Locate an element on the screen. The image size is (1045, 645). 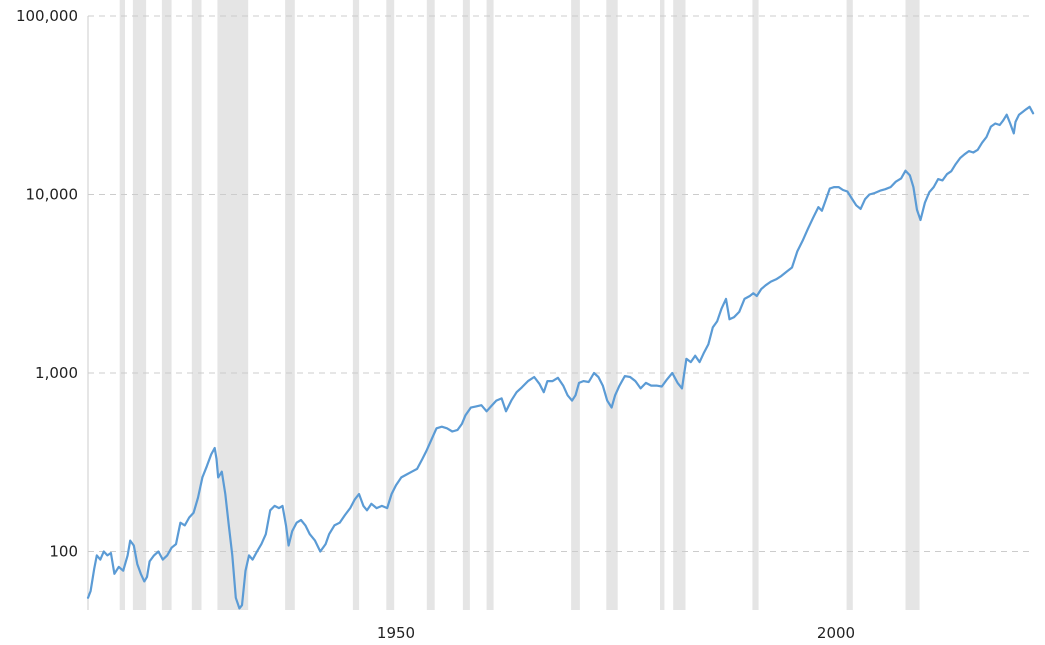
y-tick-label: 100,000 is located at coordinates (47, 16).